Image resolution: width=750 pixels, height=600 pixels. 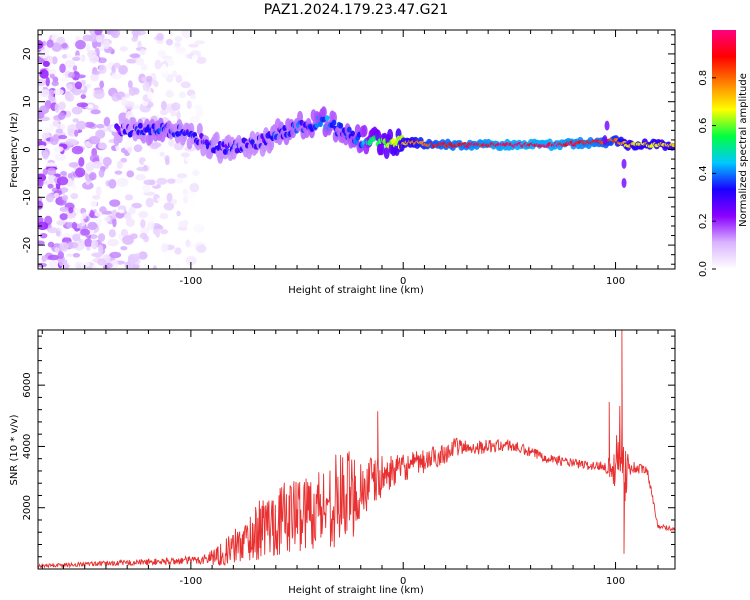 What do you see at coordinates (27, 197) in the screenshot?
I see `y-tick-label: -10` at bounding box center [27, 197].